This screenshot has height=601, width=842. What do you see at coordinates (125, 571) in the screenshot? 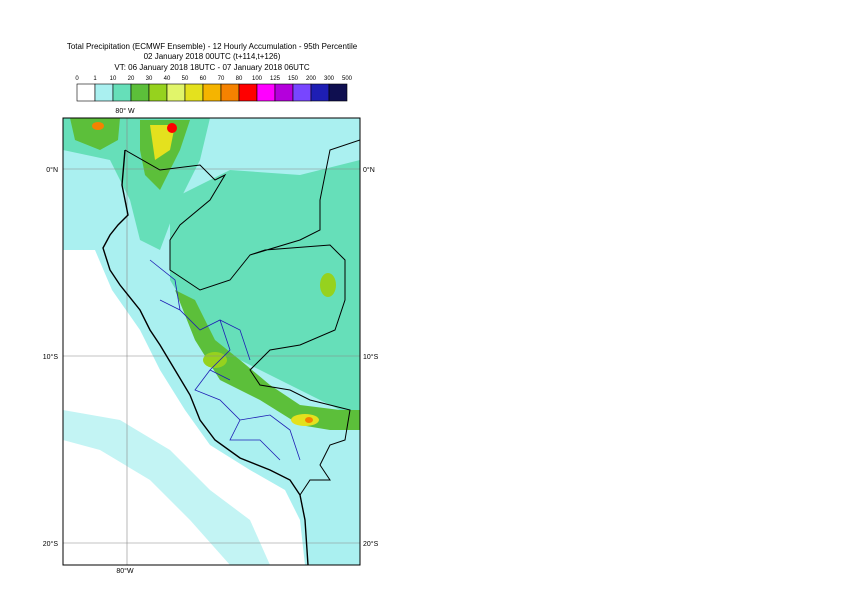
I see `lon-label: 80°W` at bounding box center [125, 571].